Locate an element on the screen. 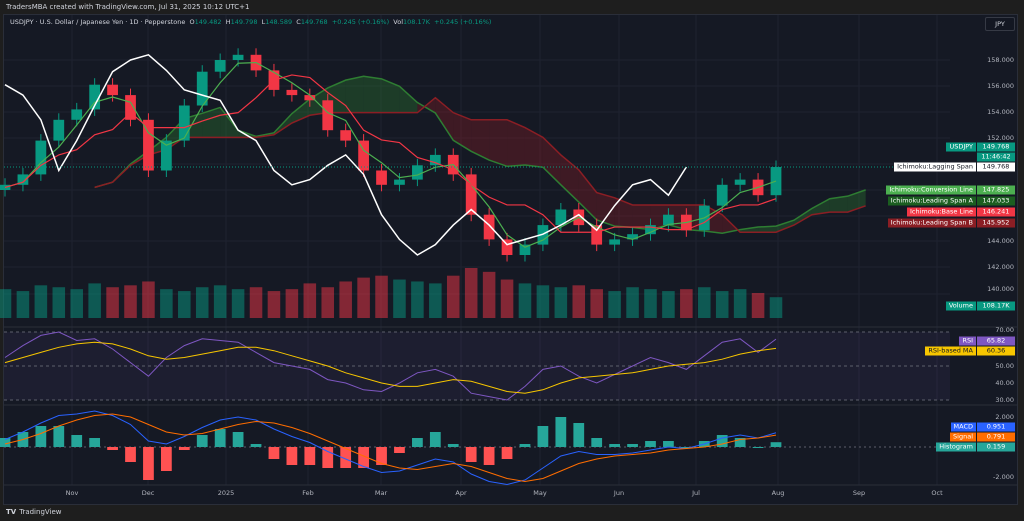 This screenshot has width=1024, height=521. tag-value: 0.951 is located at coordinates (996, 427).